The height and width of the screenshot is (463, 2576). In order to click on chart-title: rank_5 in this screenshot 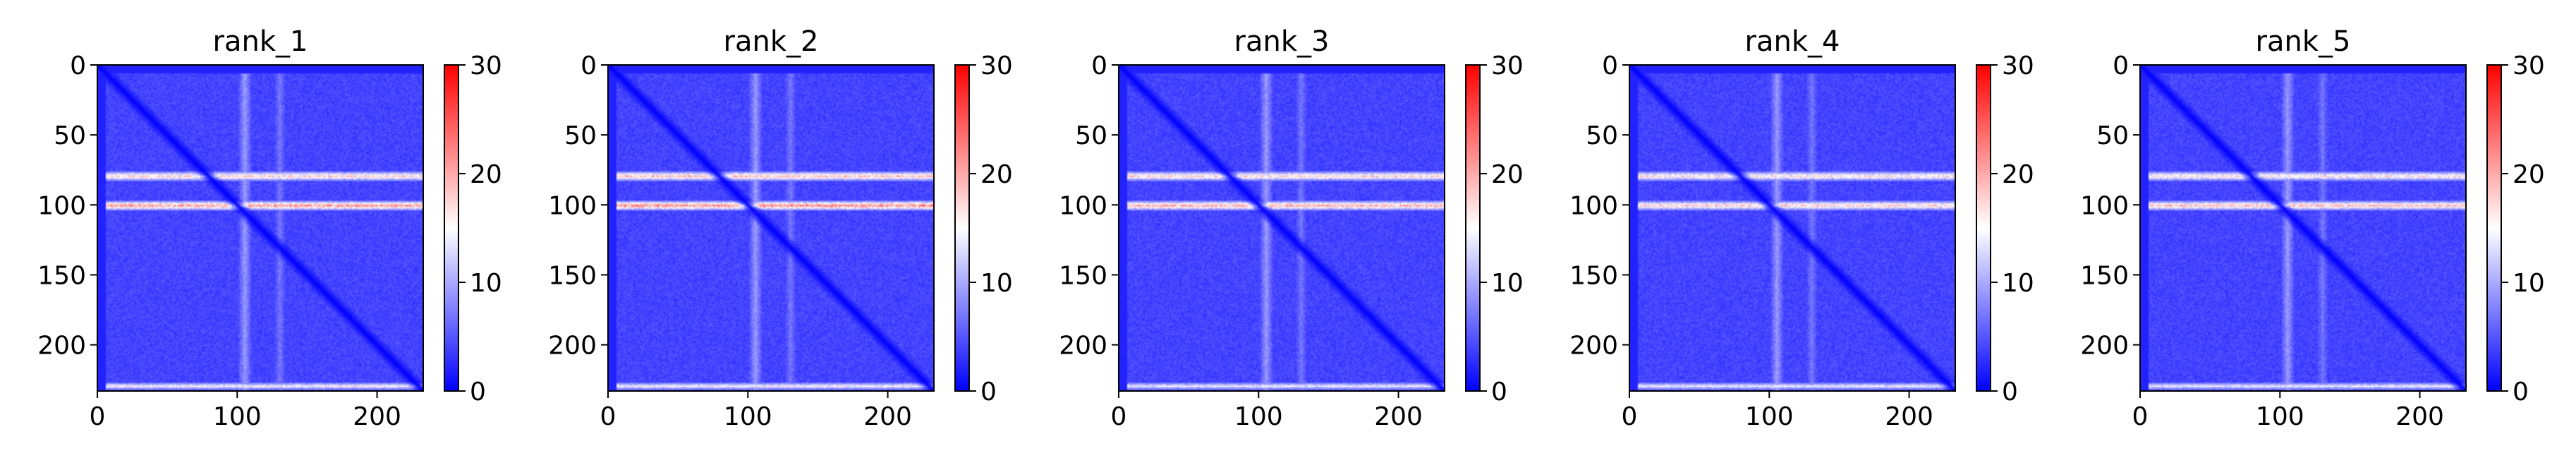, I will do `click(2303, 41)`.